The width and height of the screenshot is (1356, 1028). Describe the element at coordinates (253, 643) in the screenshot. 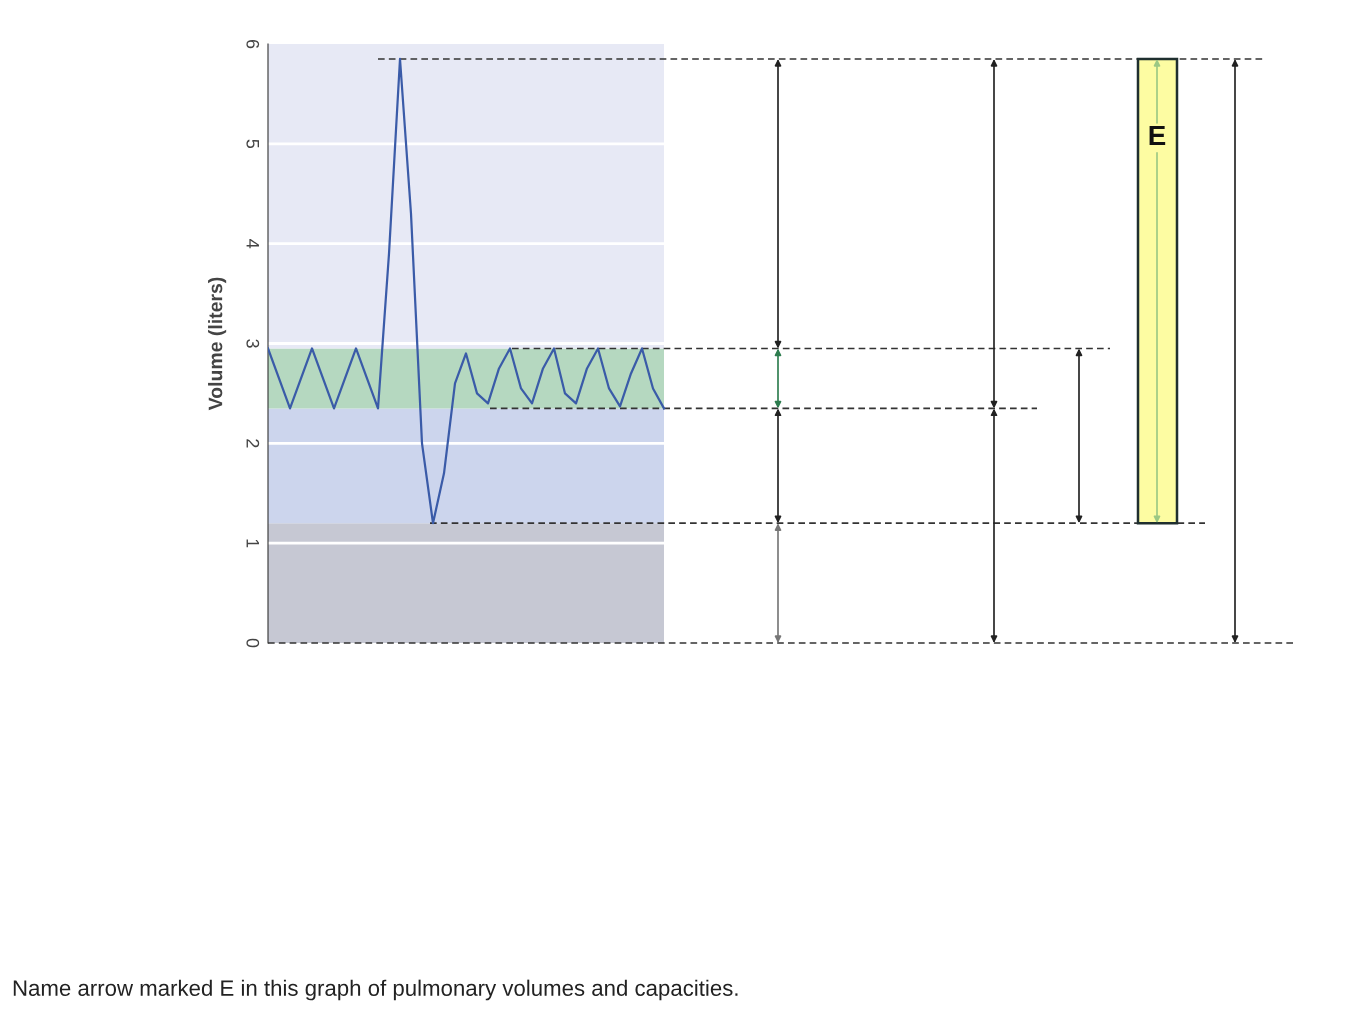

I see `y-tick-label: 0` at that location.